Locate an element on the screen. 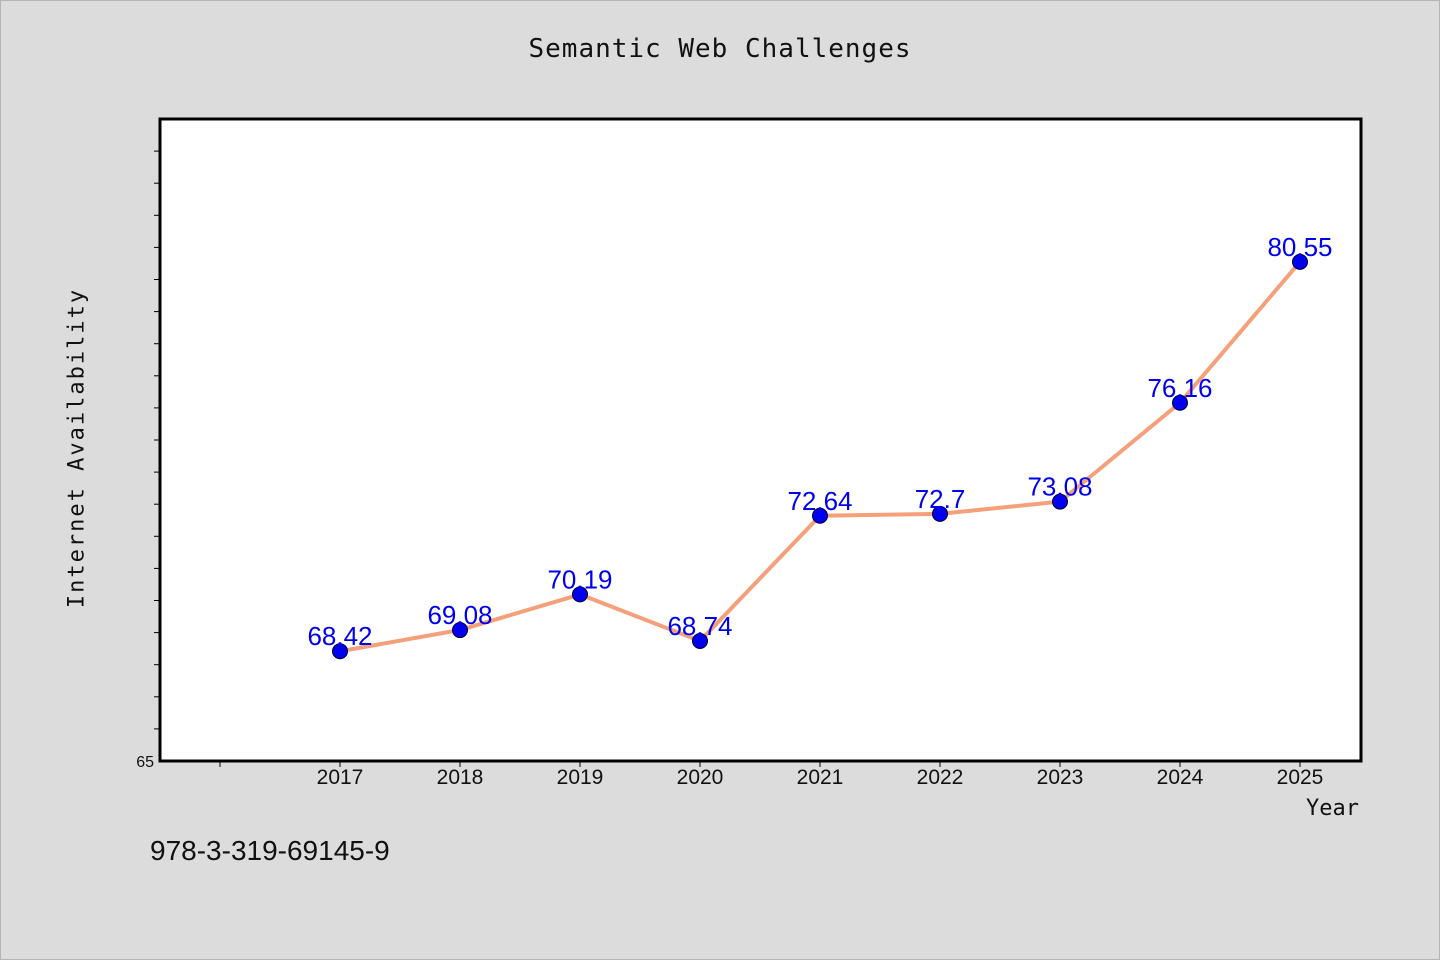 This screenshot has width=1440, height=960. y-tick-label: 65 is located at coordinates (145, 762).